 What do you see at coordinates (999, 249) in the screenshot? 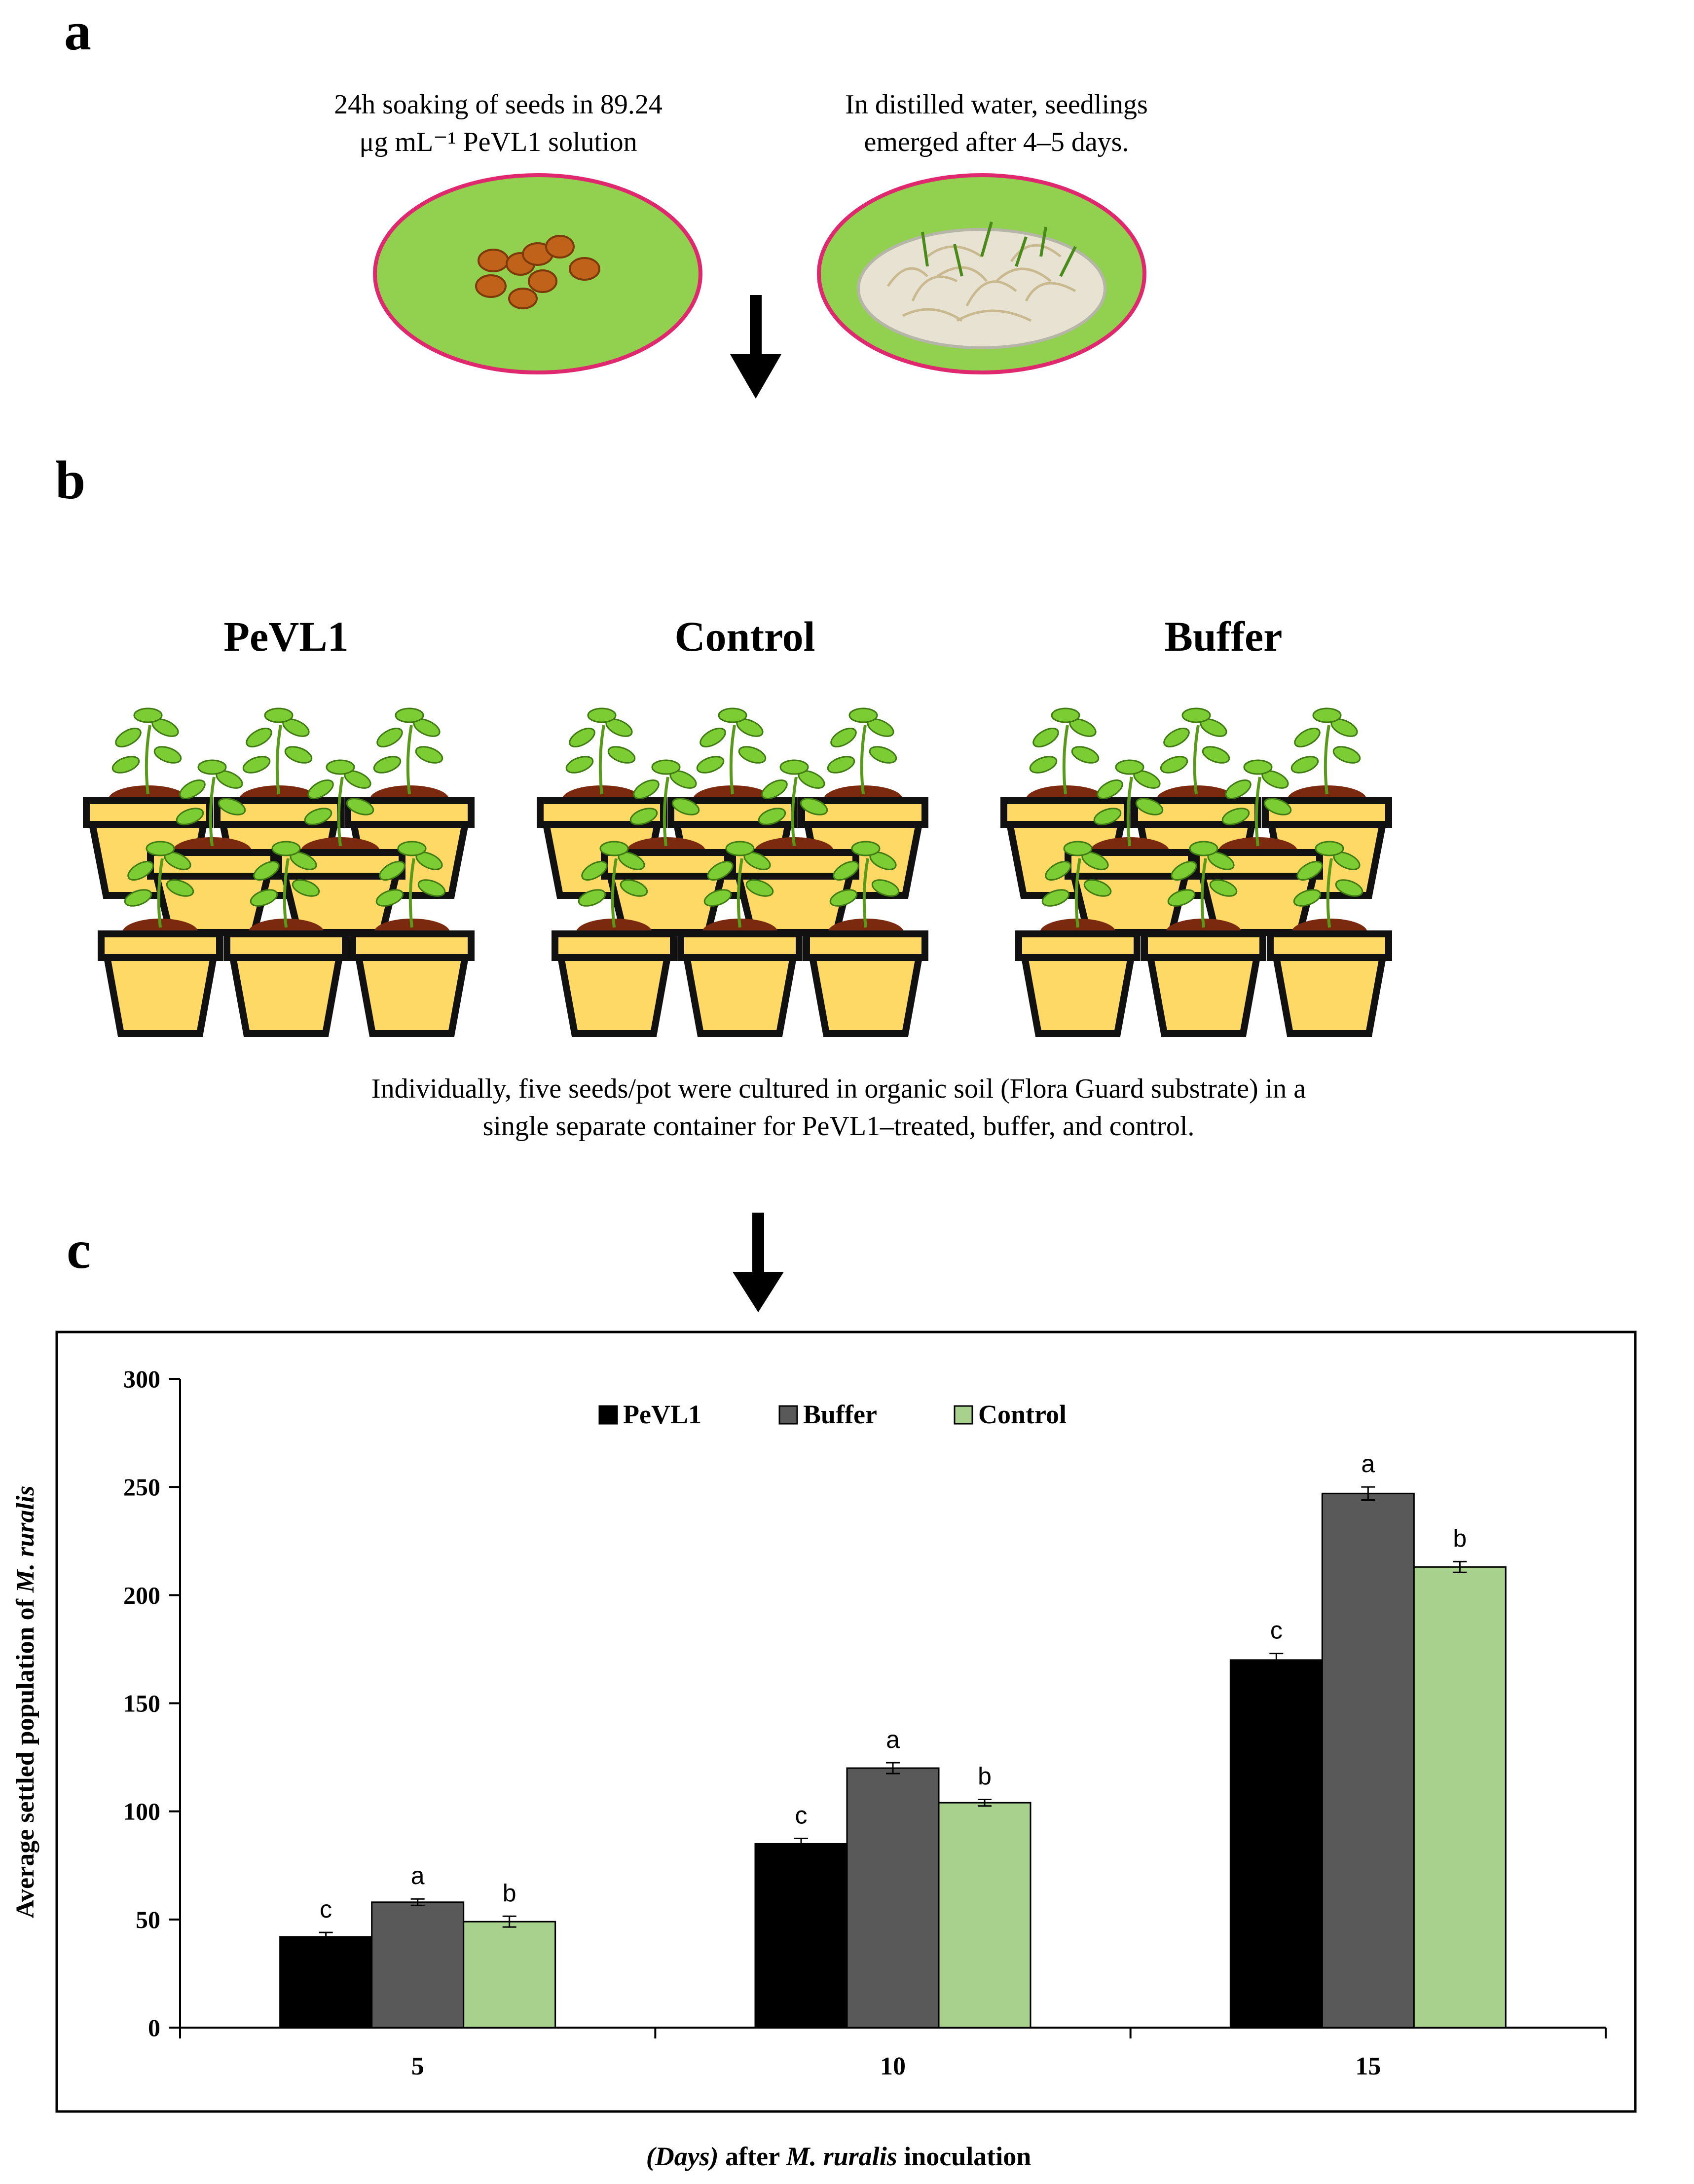
I see `sprout-leaves` at bounding box center [999, 249].